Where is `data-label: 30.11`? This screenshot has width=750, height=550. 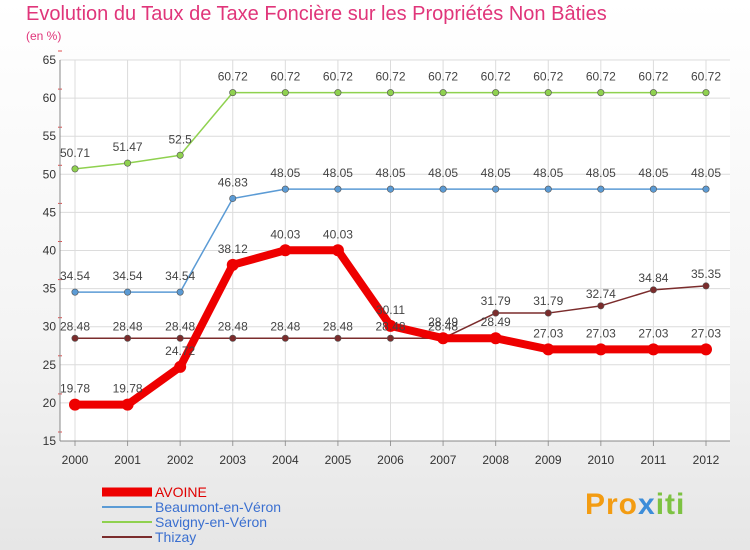
data-label: 30.11 is located at coordinates (390, 310).